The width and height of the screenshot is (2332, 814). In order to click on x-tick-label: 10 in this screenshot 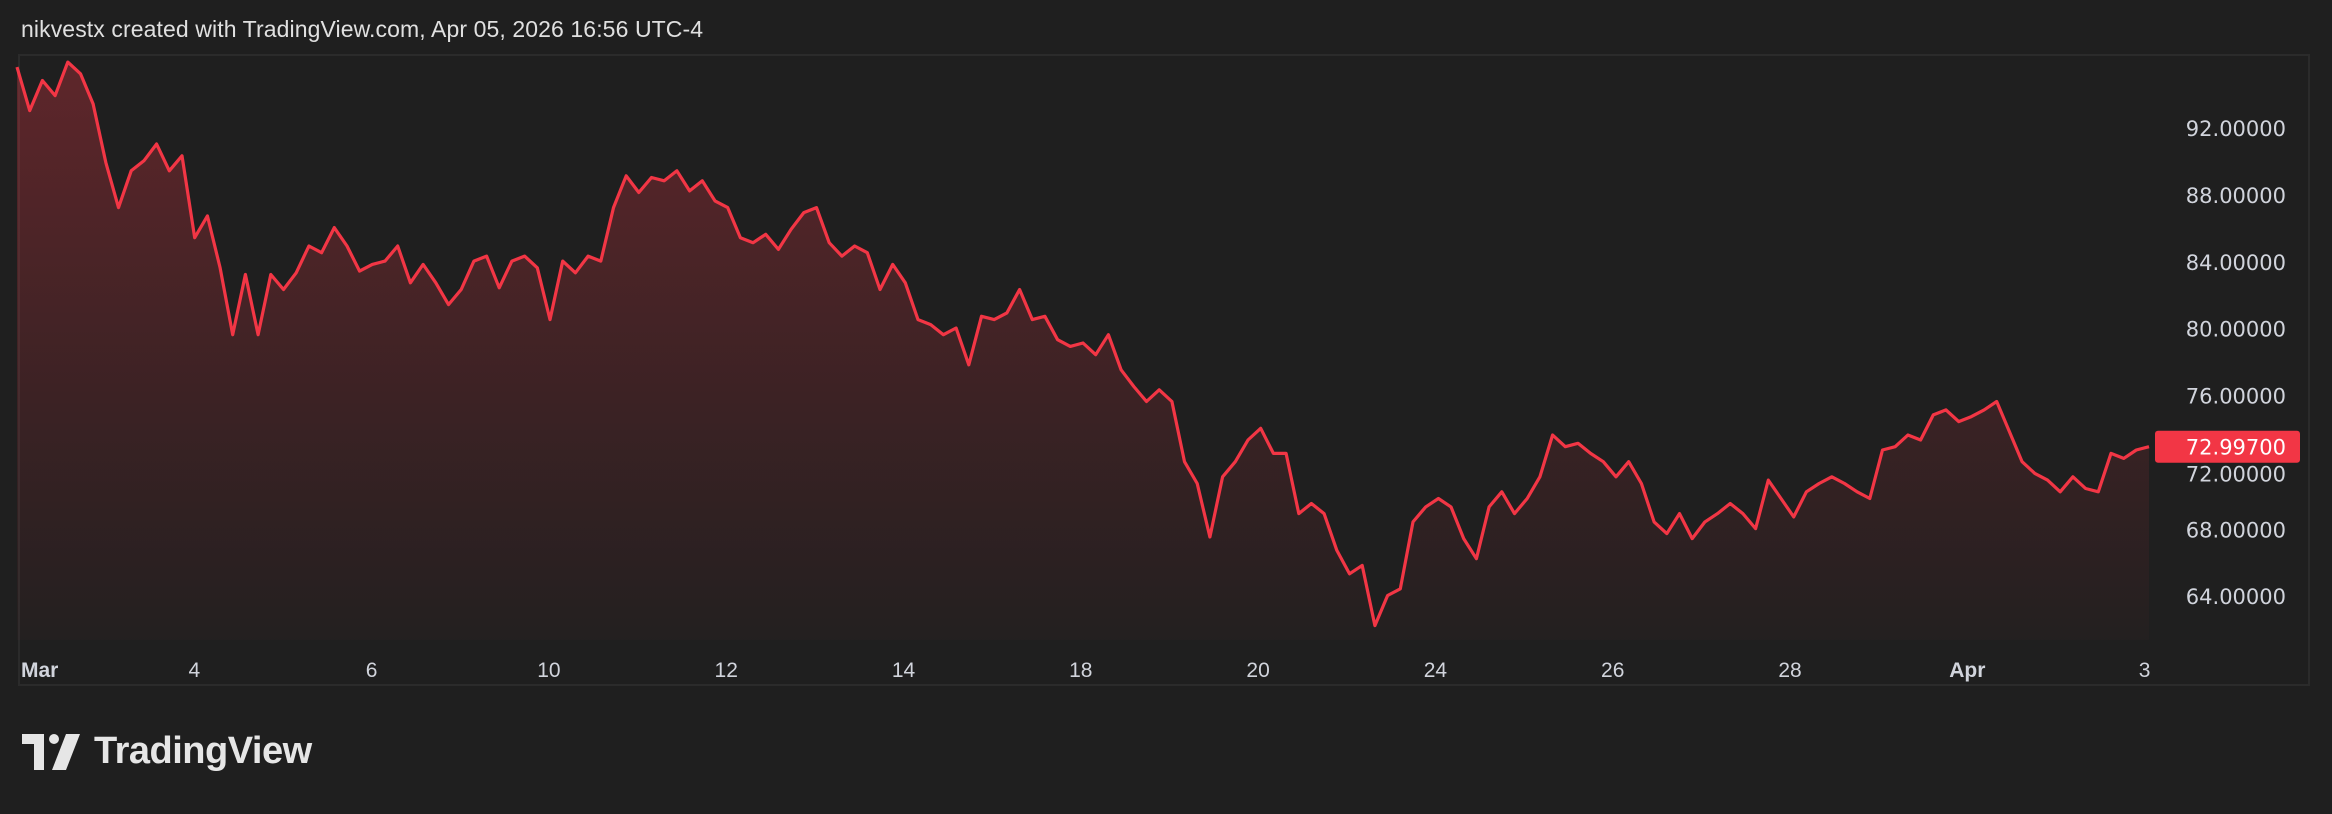, I will do `click(548, 670)`.